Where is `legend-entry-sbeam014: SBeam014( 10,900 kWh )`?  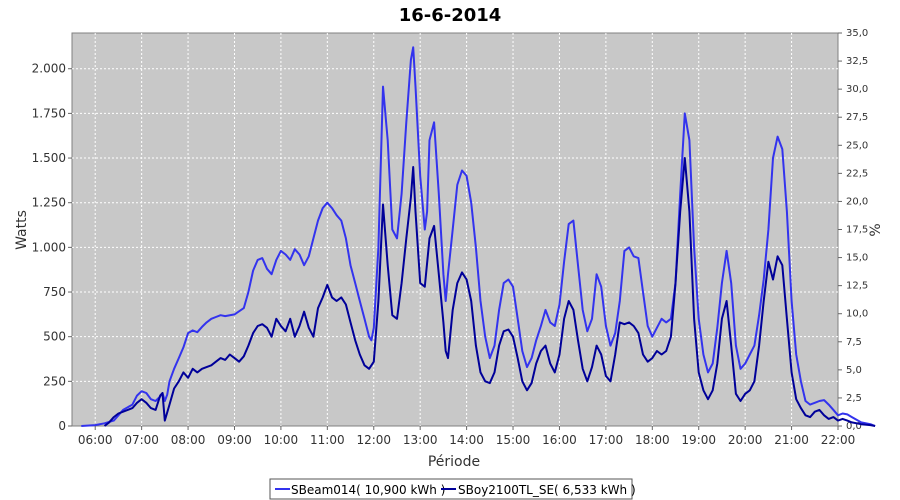 legend-entry-sbeam014: SBeam014( 10,900 kWh ) is located at coordinates (368, 490).